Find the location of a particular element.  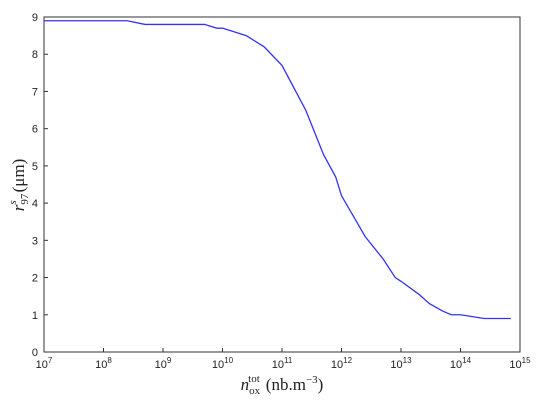

y-label-sub: 97 is located at coordinates (25, 199).